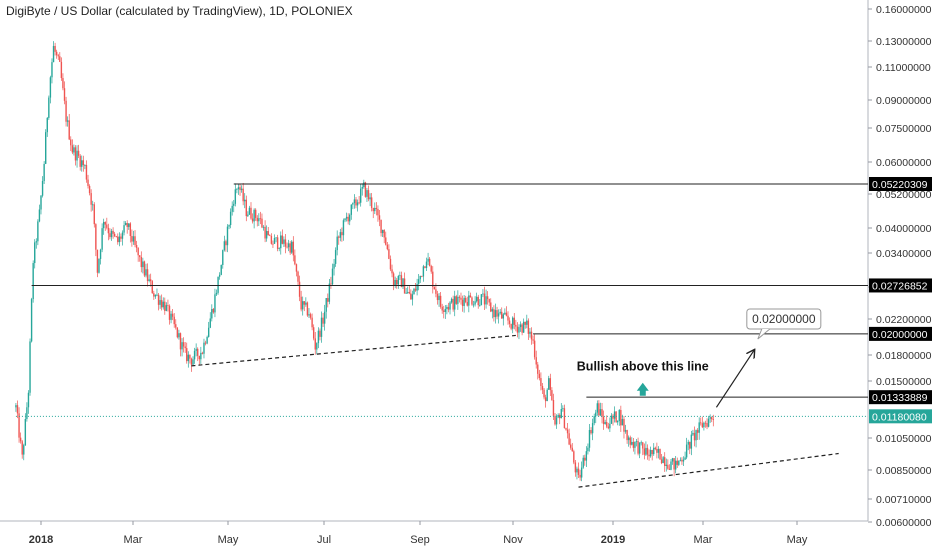  What do you see at coordinates (904, 101) in the screenshot?
I see `price-axis-label: 0.09000000` at bounding box center [904, 101].